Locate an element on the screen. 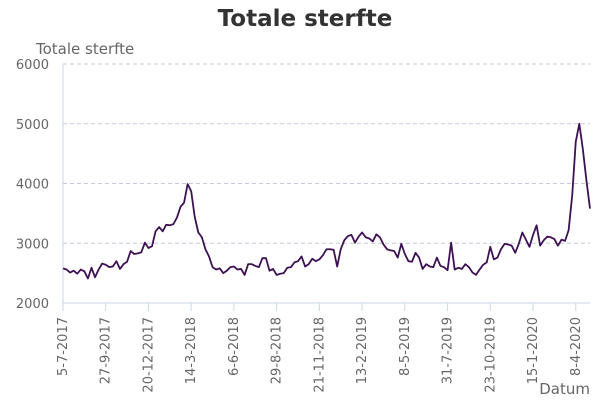  y-axis-label: Totale sterfte is located at coordinates (85, 49).